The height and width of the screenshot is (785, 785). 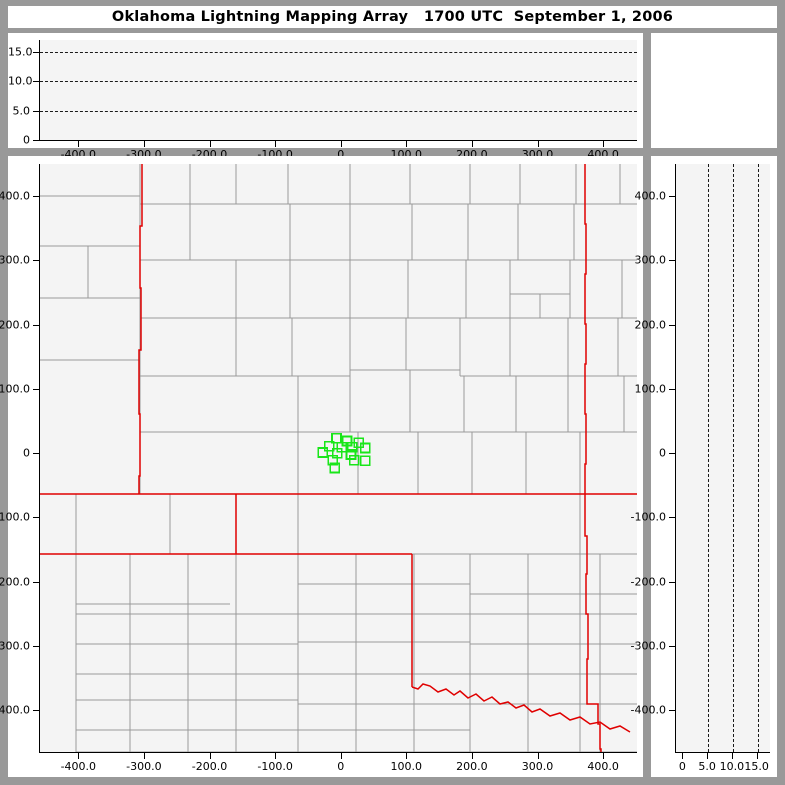 What do you see at coordinates (714, 90) in the screenshot?
I see `top-right-blank-panel` at bounding box center [714, 90].